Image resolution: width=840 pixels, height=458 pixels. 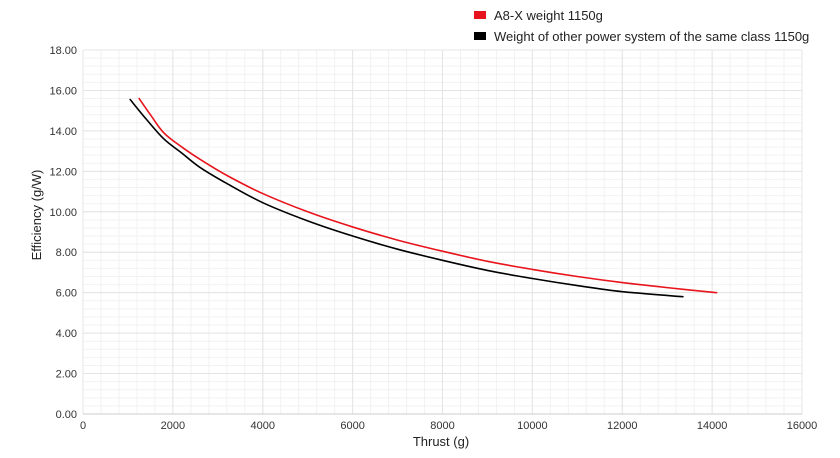 I want to click on x-tick-label: 12000, so click(x=622, y=426).